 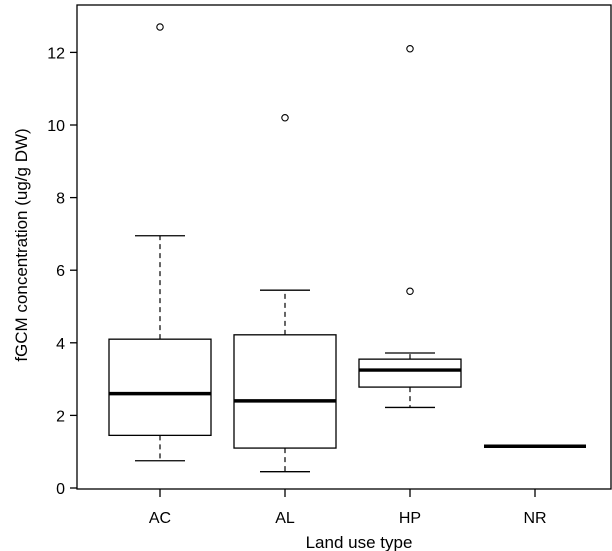 What do you see at coordinates (160, 242) in the screenshot?
I see `box-ac` at bounding box center [160, 242].